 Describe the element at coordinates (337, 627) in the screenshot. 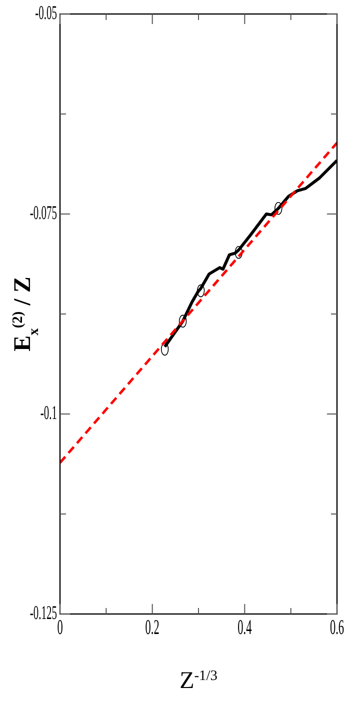

I see `x-tick-label: 0.6` at that location.